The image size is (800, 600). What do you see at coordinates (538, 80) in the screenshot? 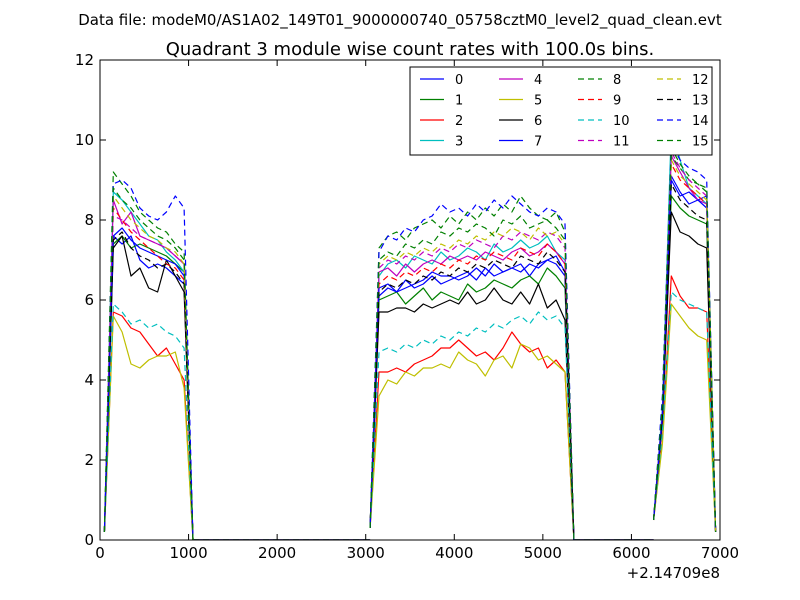
I see `legend-label-4: 4` at bounding box center [538, 80].